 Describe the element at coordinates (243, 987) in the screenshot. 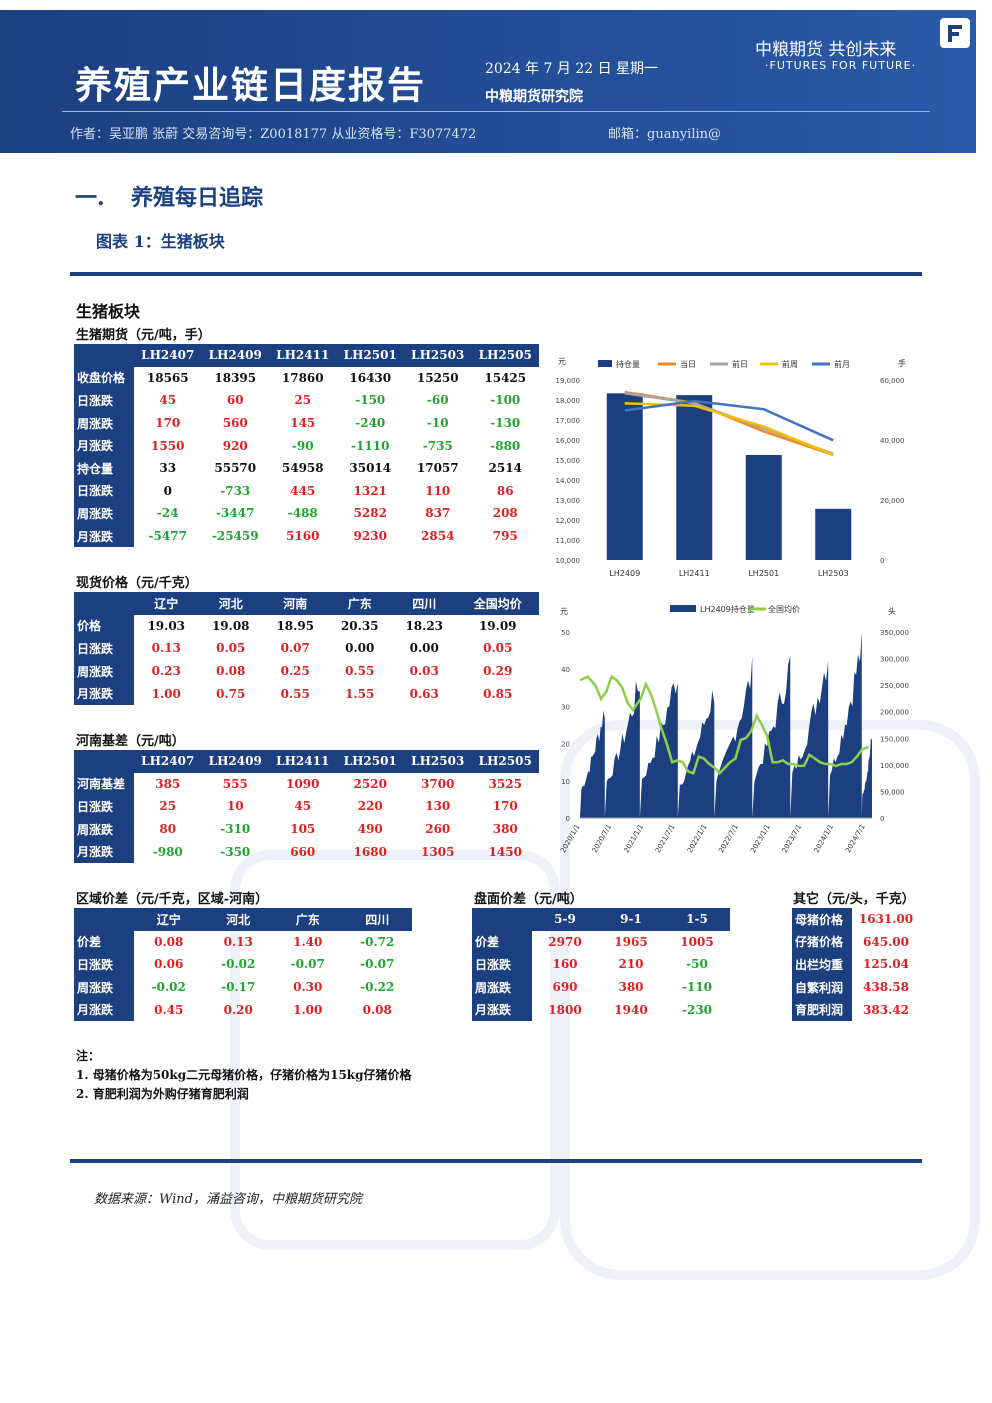

I see `table-row: 周涨跌 -0.02 -0.17 0.30 -0.22` at that location.